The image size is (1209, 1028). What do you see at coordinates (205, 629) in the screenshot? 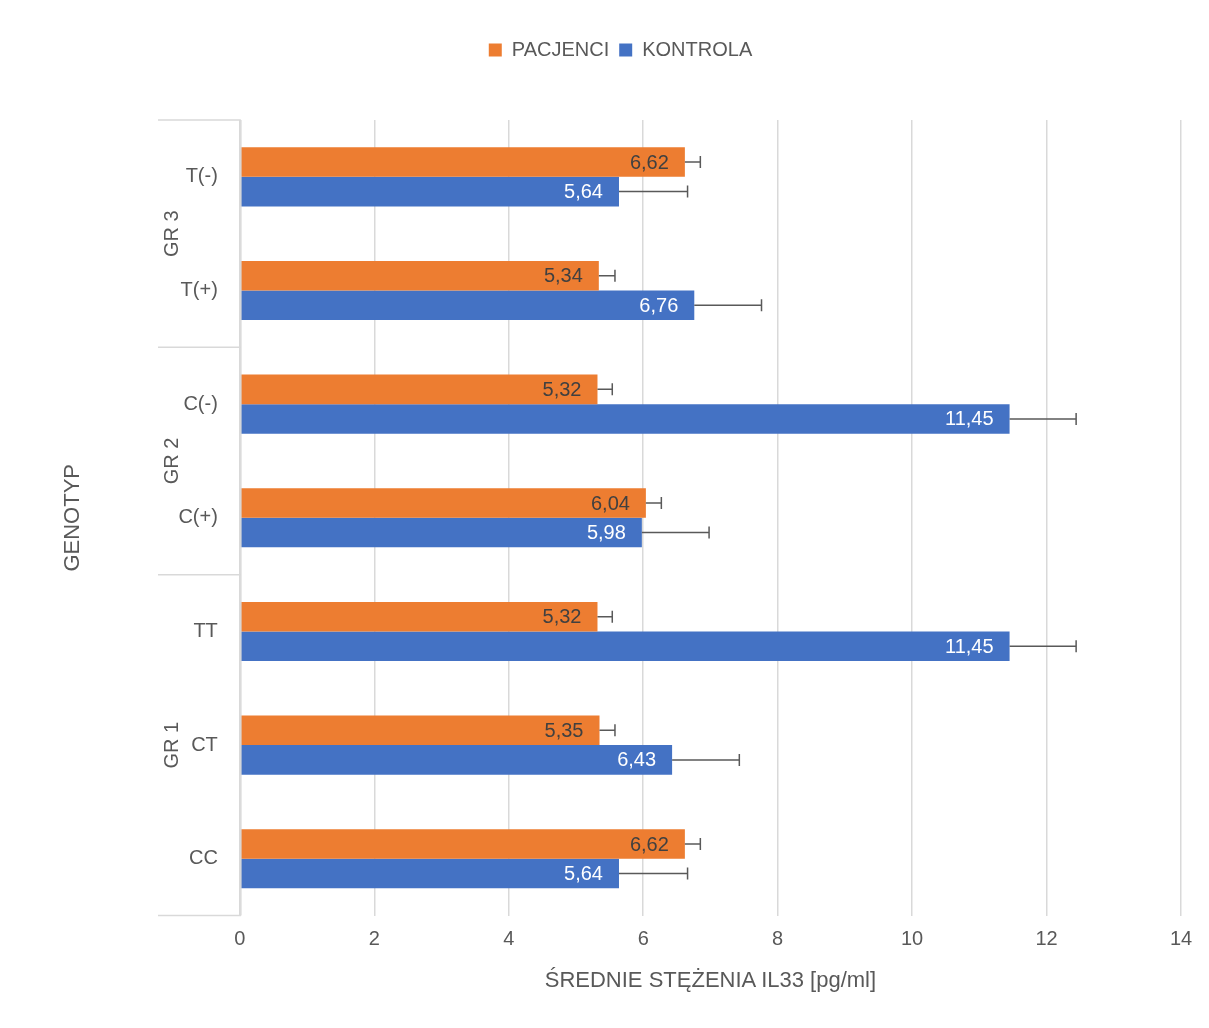
I see `y-tick-label: TT` at bounding box center [205, 629].